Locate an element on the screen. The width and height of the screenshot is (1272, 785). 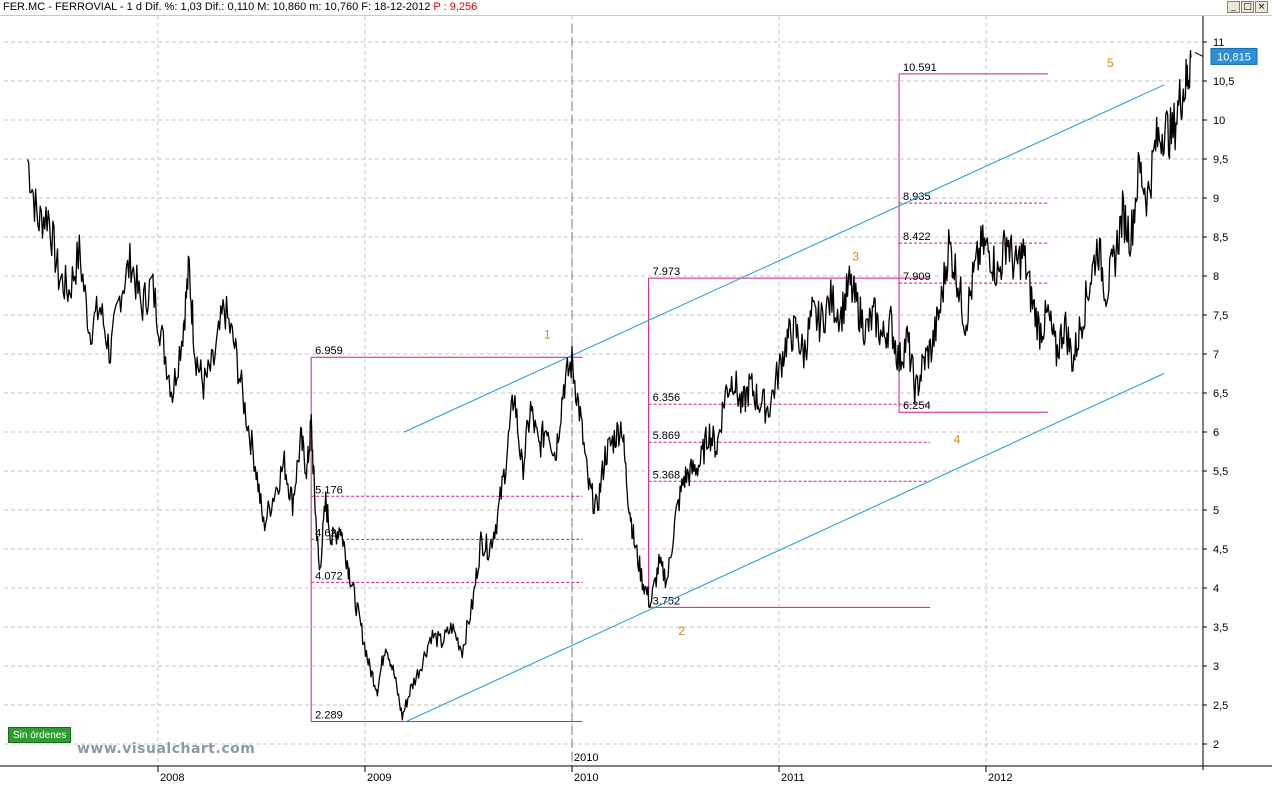
y-tick-label: 2 is located at coordinates (1216, 745).